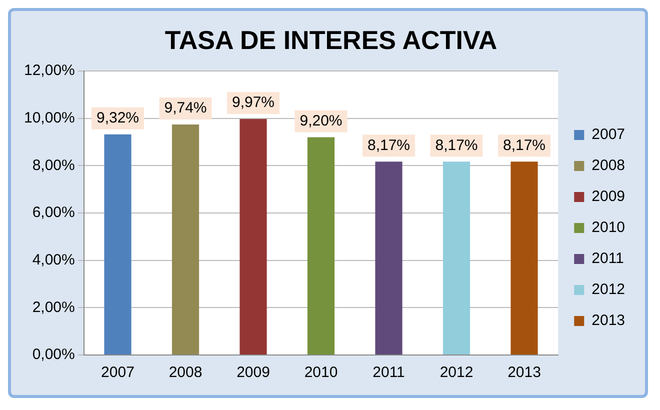 The image size is (660, 410). What do you see at coordinates (609, 227) in the screenshot?
I see `legend-label: 2010` at bounding box center [609, 227].